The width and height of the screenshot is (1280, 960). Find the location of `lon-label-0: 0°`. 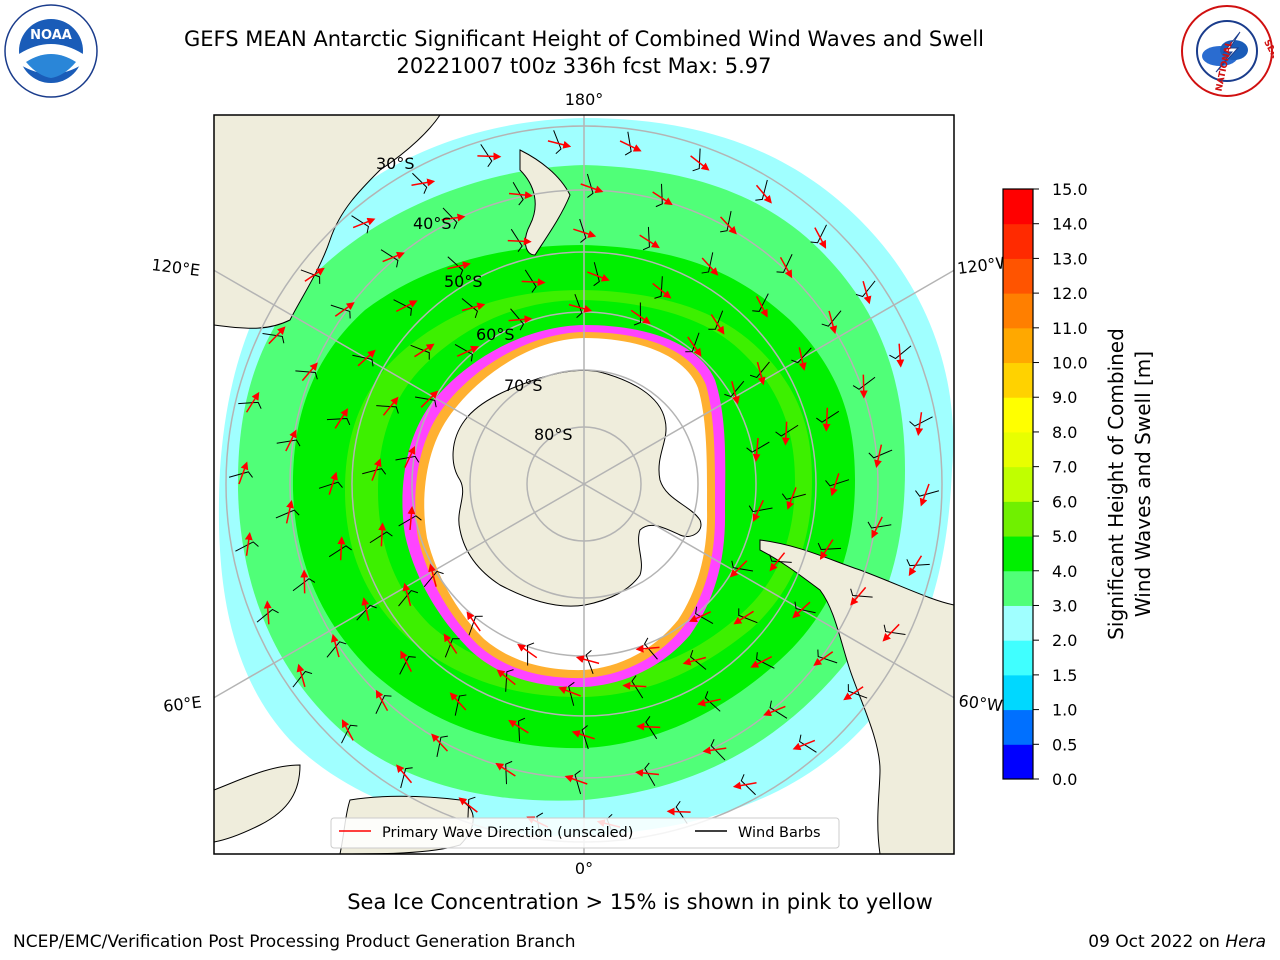

lon-label-0: 0° is located at coordinates (584, 868).